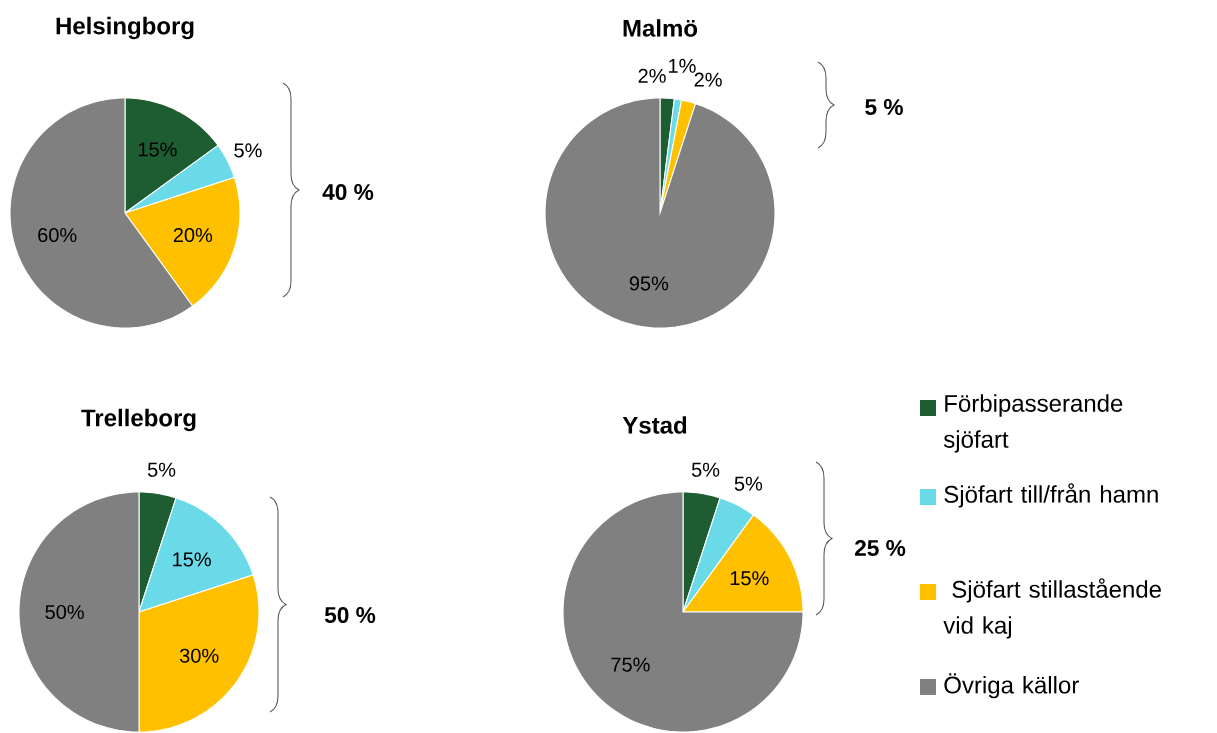 The height and width of the screenshot is (733, 1217). What do you see at coordinates (193, 235) in the screenshot?
I see `data-label: 20%` at bounding box center [193, 235].